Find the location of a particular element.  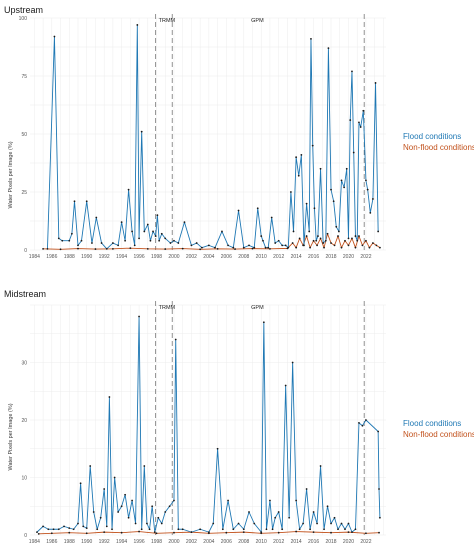

midstream-x-tick-label: 1992 is located at coordinates (104, 542).